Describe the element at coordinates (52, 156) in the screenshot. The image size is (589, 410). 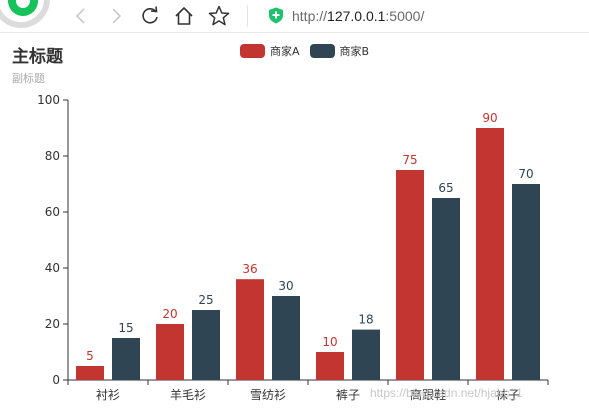
I see `y-tick-label: 80` at that location.